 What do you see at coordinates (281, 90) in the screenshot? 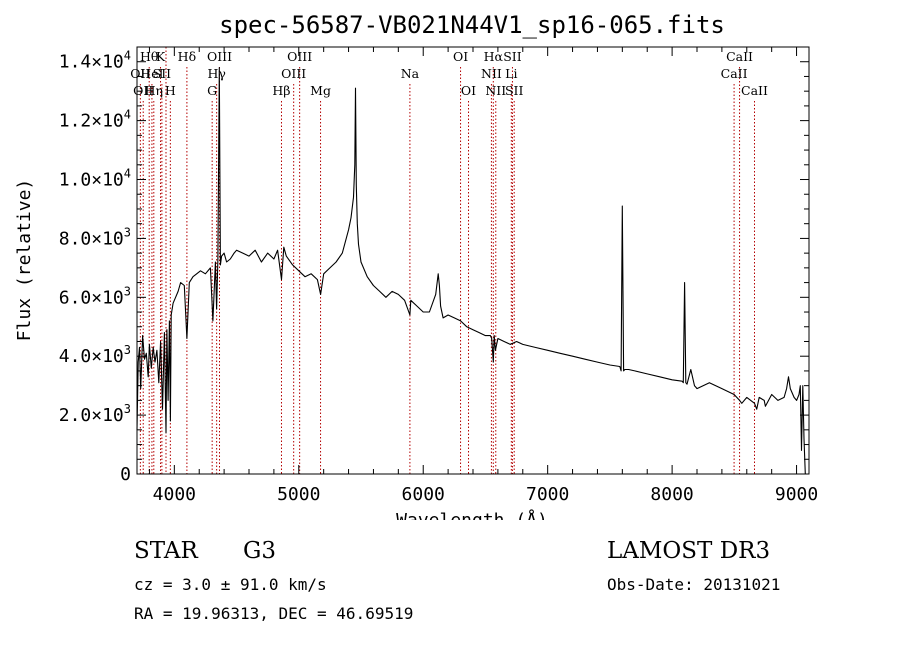
I see `line-label: Hβ` at bounding box center [281, 90].